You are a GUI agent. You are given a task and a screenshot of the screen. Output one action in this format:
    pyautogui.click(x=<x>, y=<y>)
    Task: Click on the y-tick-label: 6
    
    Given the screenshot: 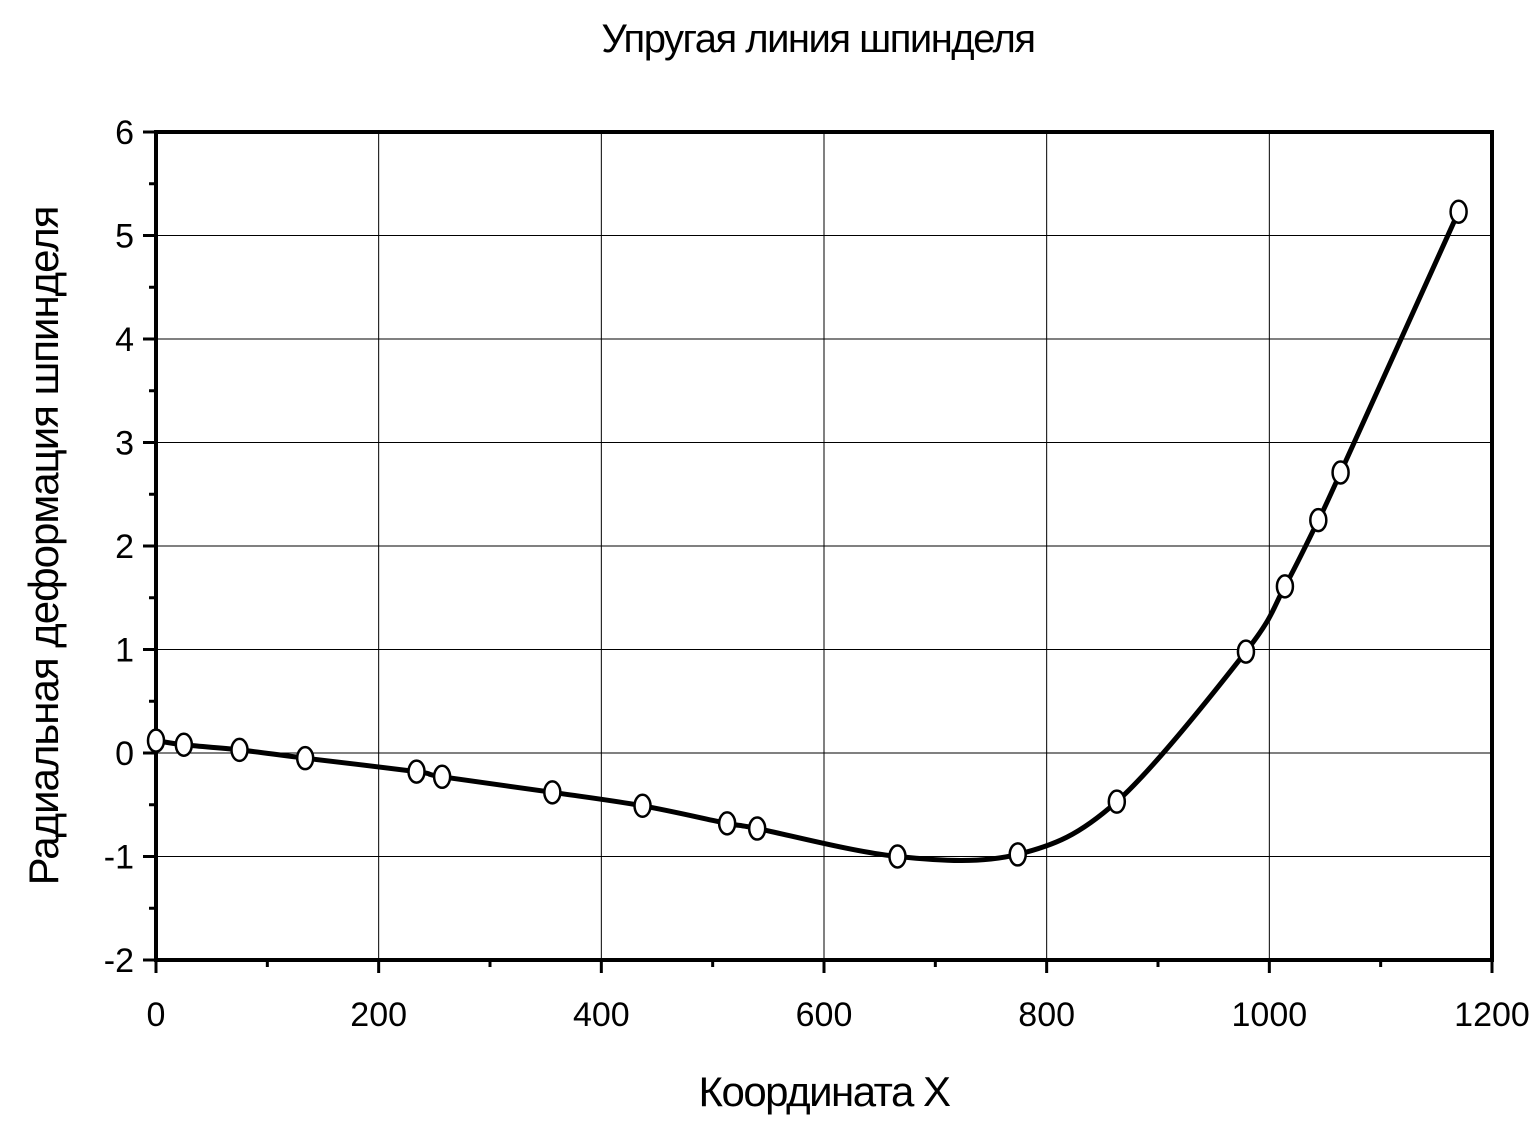 What is the action you would take?
    pyautogui.click(x=124, y=133)
    